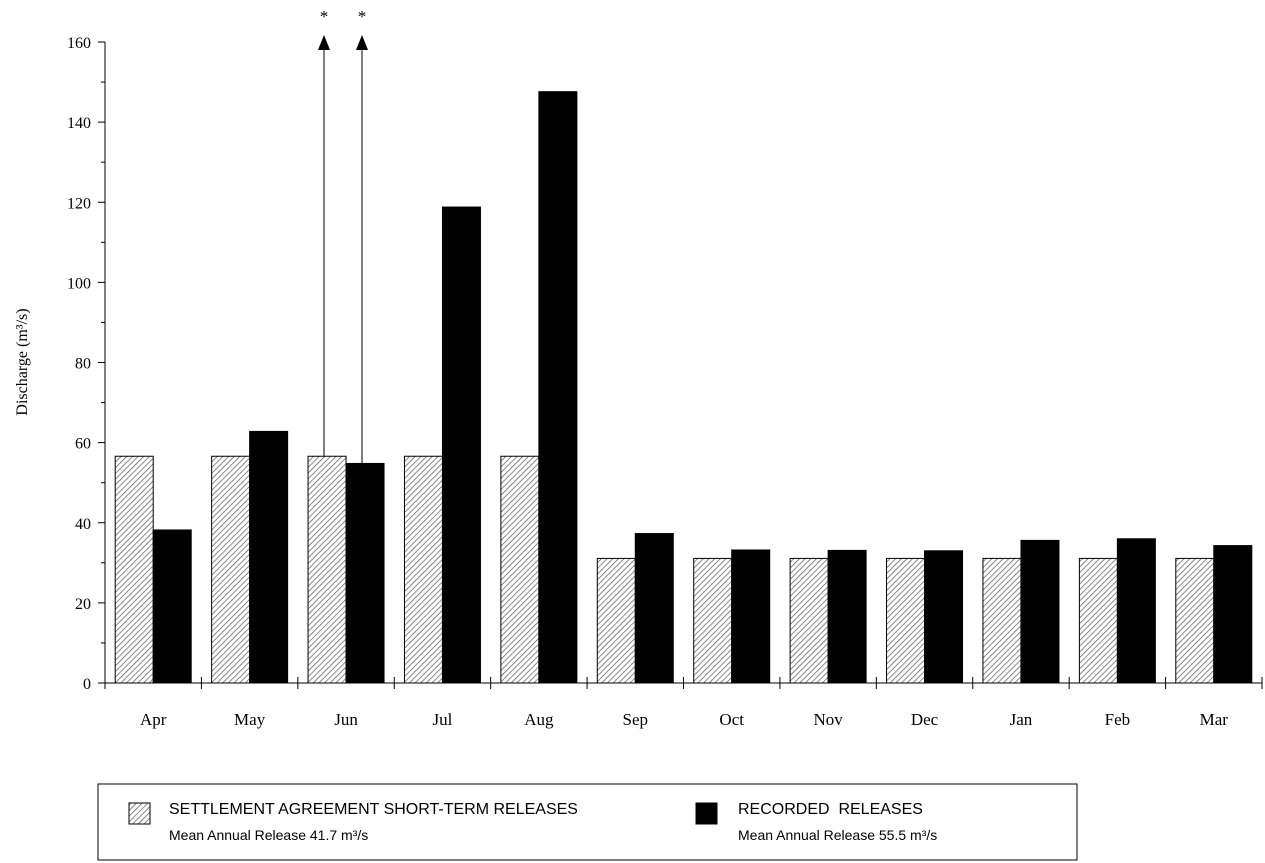 This screenshot has width=1265, height=863. Describe the element at coordinates (79, 43) in the screenshot. I see `y-tick-label: 160` at that location.